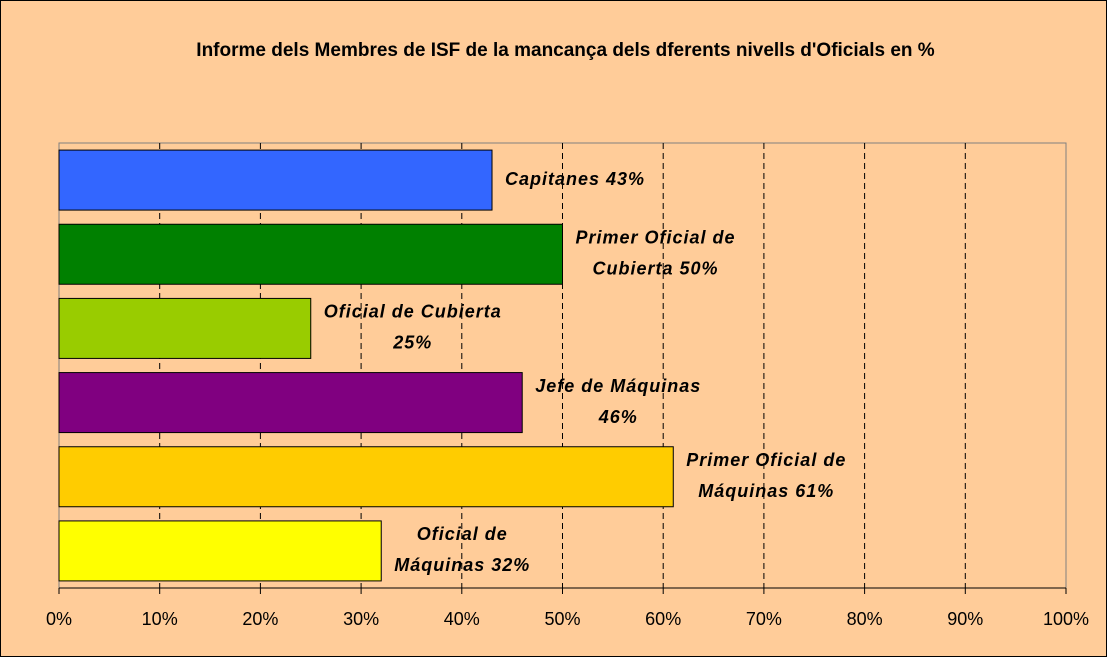 This screenshot has height=657, width=1107. I want to click on x-tick-label: 80%, so click(865, 619).